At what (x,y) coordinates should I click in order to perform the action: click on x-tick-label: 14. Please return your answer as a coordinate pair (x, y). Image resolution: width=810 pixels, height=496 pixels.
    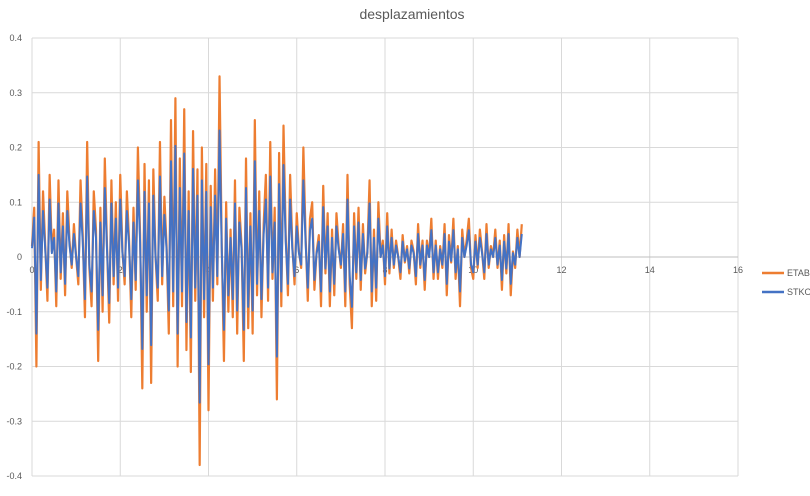
    Looking at the image, I should click on (650, 270).